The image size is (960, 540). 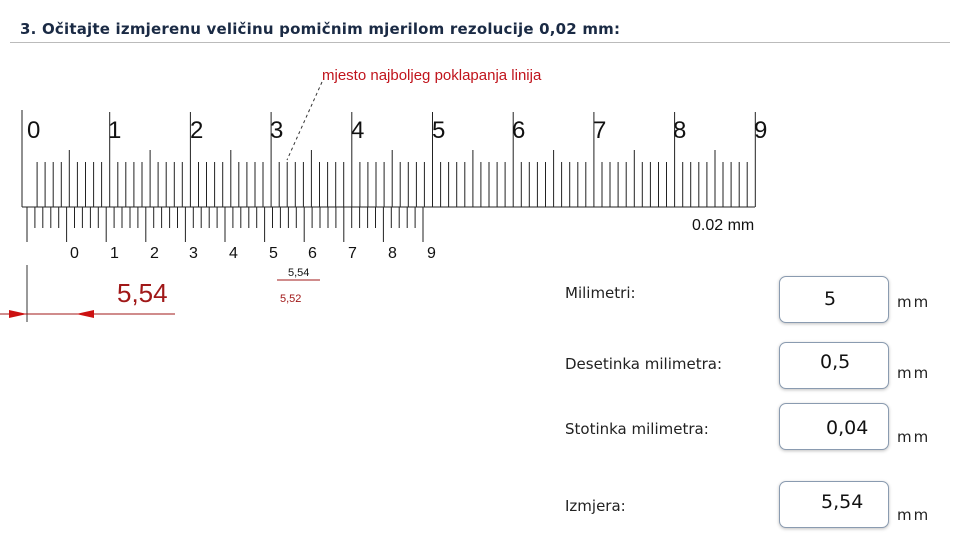 I want to click on vernier-number: 1, so click(x=114, y=253).